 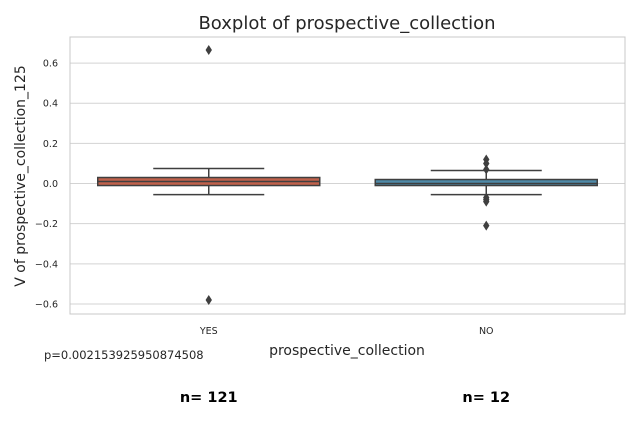 What do you see at coordinates (50, 104) in the screenshot?
I see `y-tick-label: 0.4` at bounding box center [50, 104].